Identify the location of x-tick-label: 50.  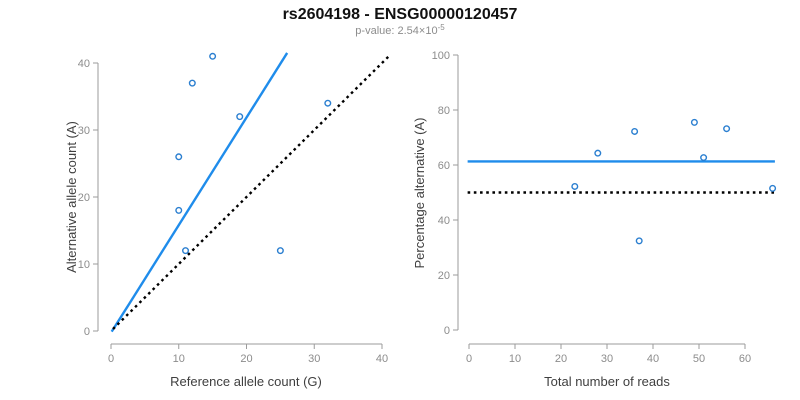
(699, 359).